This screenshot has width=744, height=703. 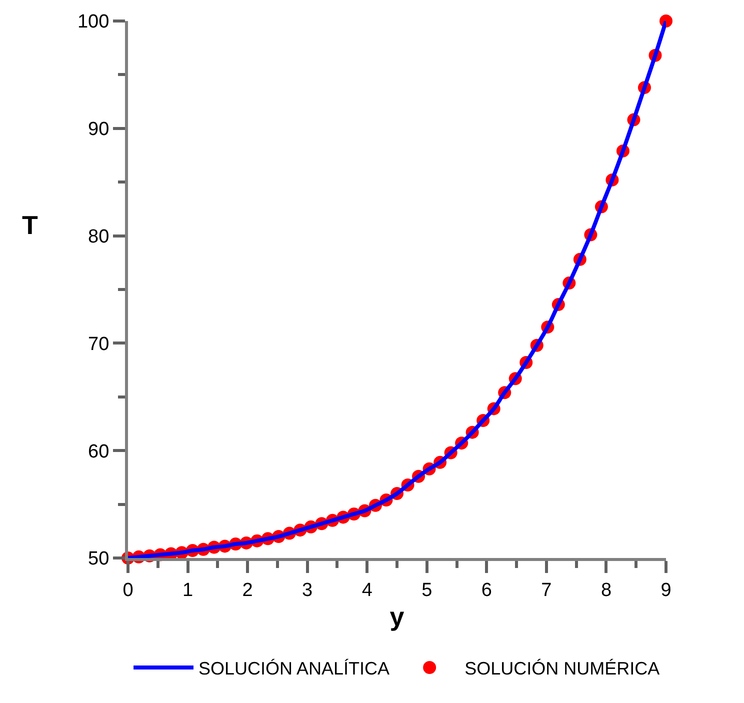 What do you see at coordinates (367, 590) in the screenshot?
I see `x-tick-label: 4` at bounding box center [367, 590].